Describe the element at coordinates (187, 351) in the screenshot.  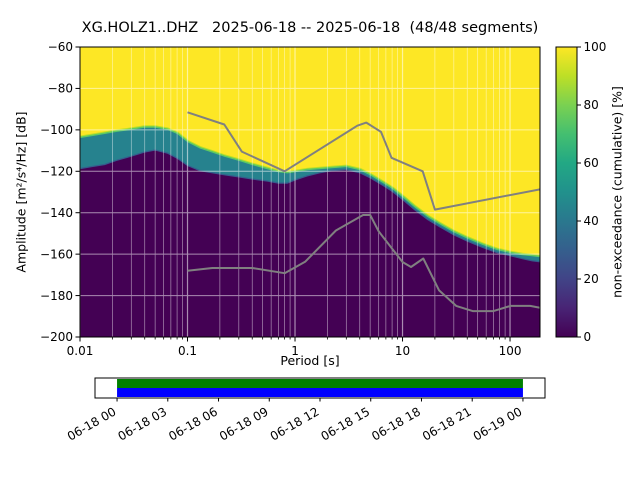
I see `x-tick-label: 0.1` at that location.